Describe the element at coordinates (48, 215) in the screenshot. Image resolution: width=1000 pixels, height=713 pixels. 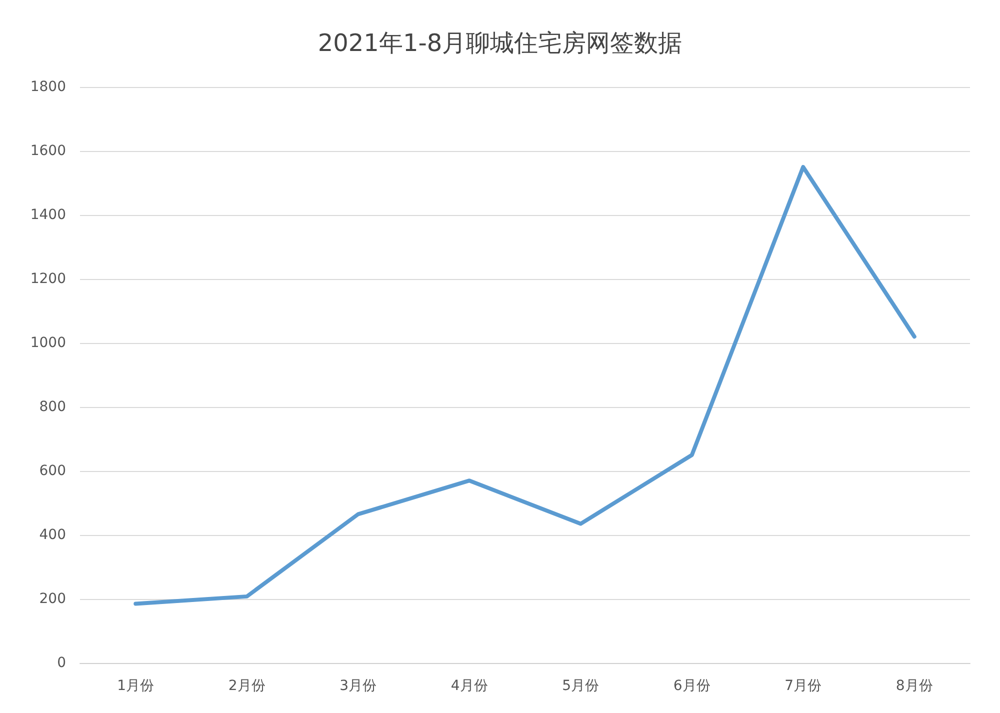
I see `y-tick-label: 1400` at that location.